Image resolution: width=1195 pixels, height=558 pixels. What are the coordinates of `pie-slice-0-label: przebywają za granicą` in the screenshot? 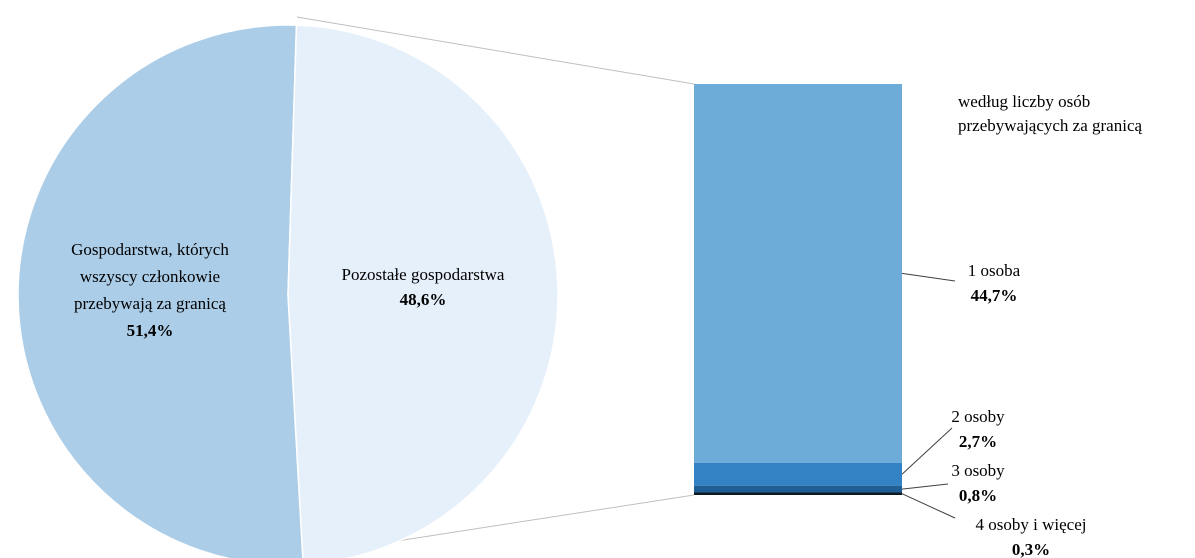 It's located at (150, 303).